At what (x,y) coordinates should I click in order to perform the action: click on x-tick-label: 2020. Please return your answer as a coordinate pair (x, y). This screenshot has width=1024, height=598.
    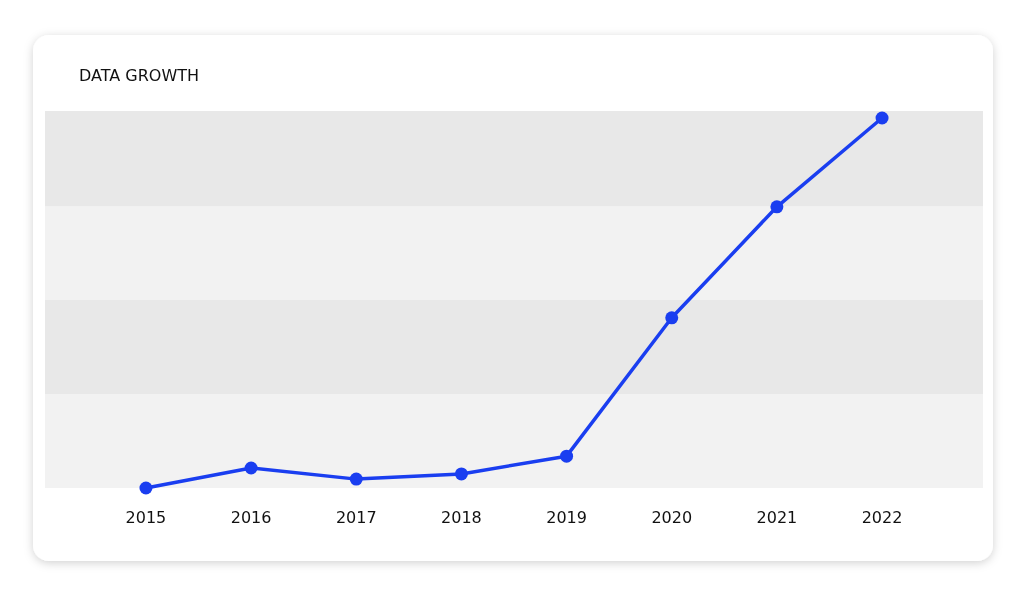
    Looking at the image, I should click on (672, 517).